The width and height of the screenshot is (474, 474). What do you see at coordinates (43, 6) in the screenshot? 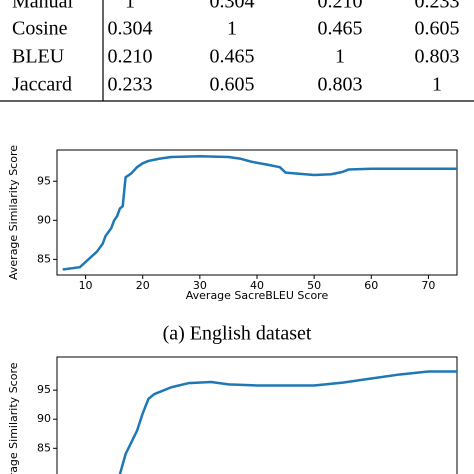
I see `row-label: Manual` at bounding box center [43, 6].